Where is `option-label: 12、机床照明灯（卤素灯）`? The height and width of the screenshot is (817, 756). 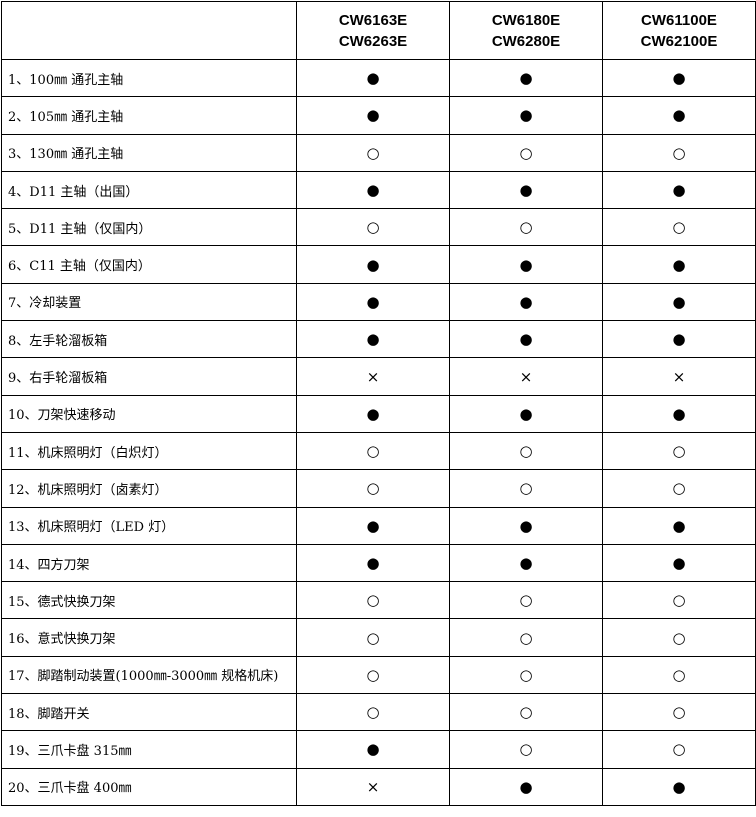 option-label: 12、机床照明灯（卤素灯） is located at coordinates (149, 488).